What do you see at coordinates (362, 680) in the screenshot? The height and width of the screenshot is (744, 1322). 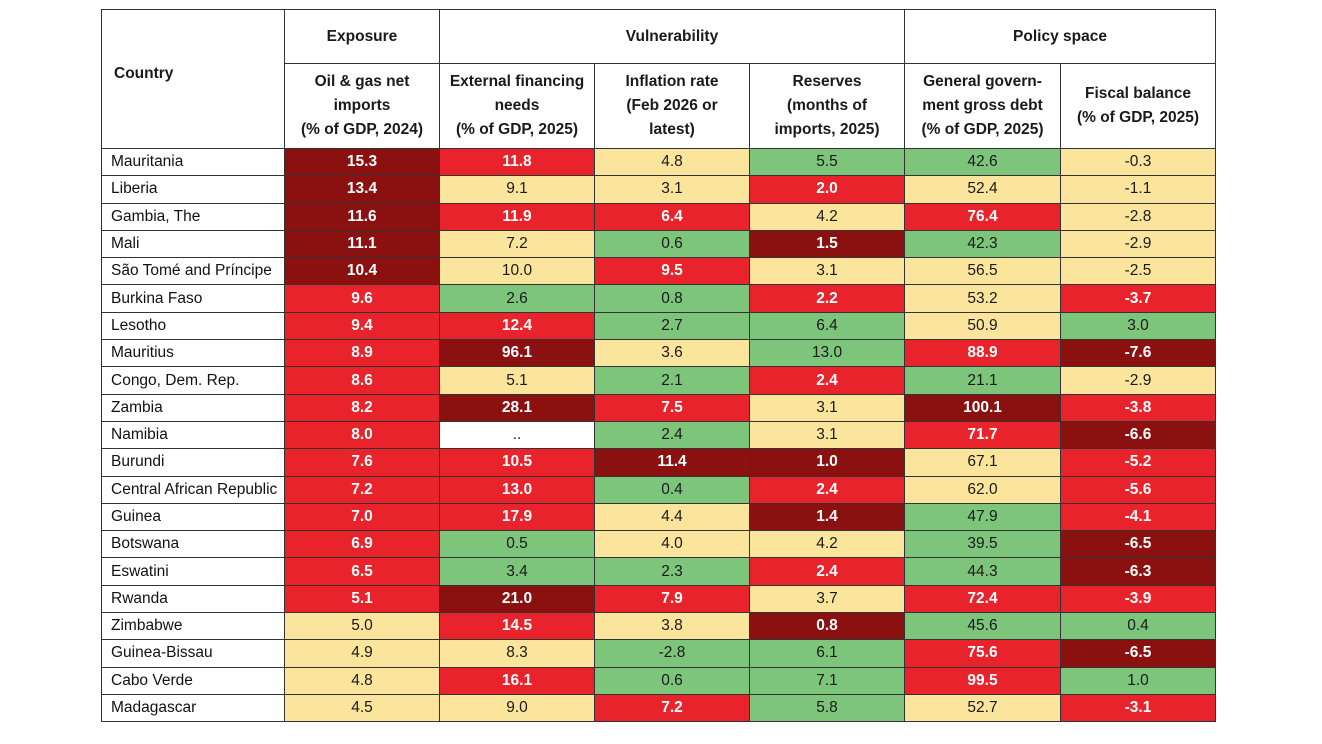 I see `value-cell: 4.8` at bounding box center [362, 680].